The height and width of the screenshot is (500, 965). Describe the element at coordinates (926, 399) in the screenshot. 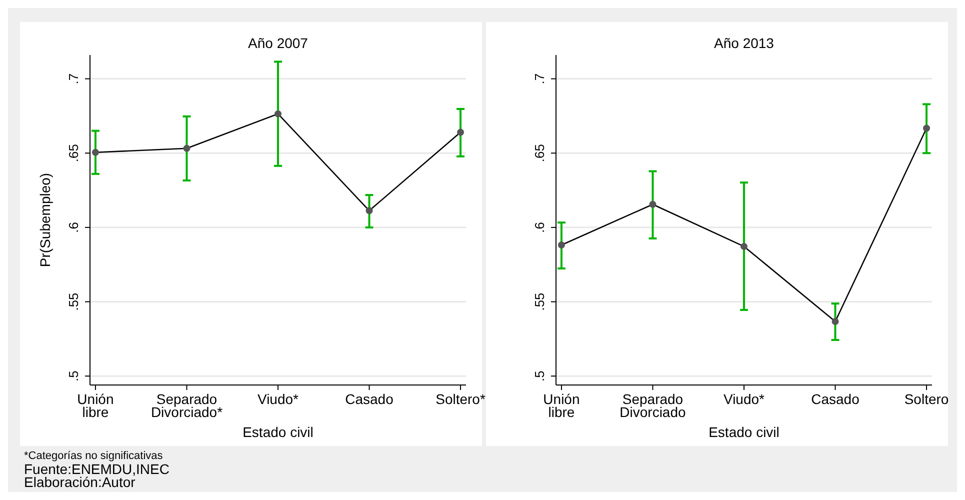

I see `x-tick-label: Soltero` at that location.